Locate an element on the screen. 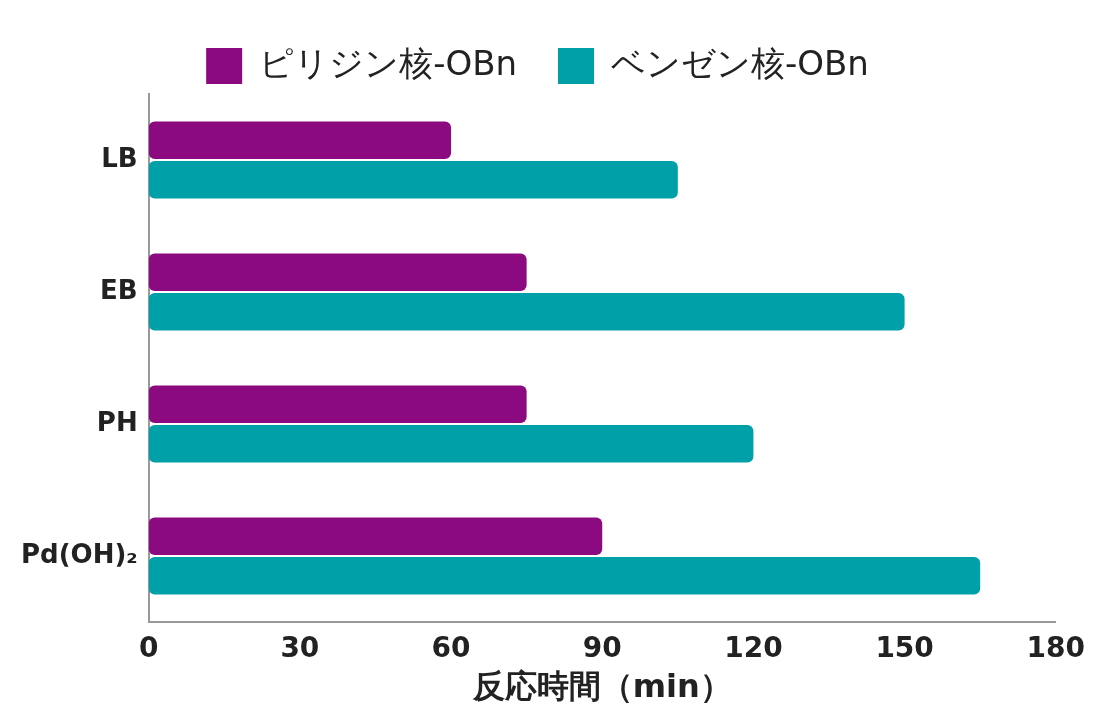 The width and height of the screenshot is (1096, 716). x-tick-label: 120 is located at coordinates (753, 648).